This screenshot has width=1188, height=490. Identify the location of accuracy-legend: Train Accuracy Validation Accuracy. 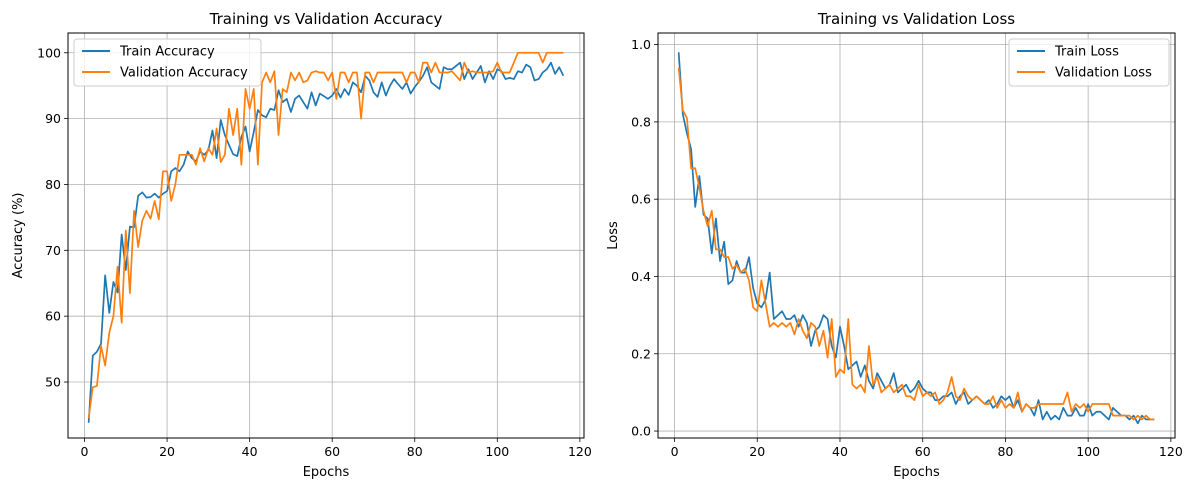
(167, 62).